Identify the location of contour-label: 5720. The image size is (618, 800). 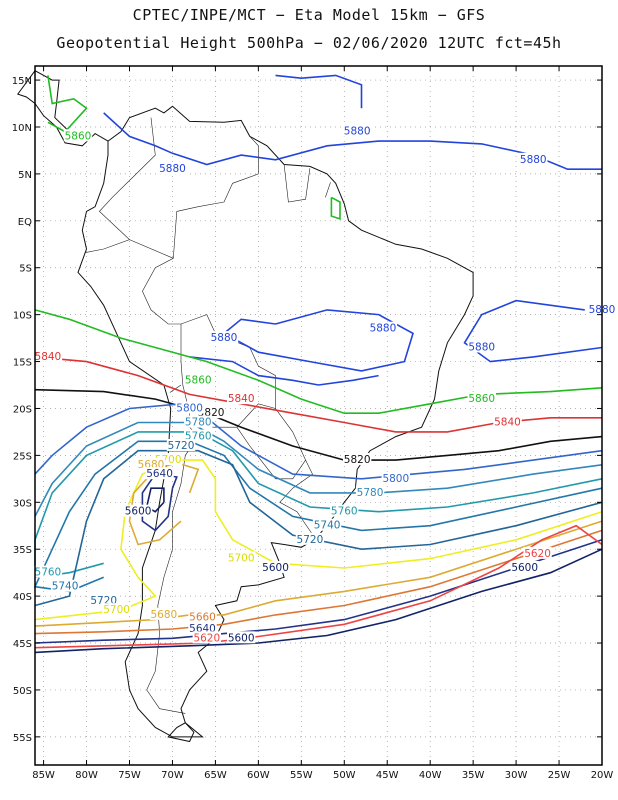
(310, 540).